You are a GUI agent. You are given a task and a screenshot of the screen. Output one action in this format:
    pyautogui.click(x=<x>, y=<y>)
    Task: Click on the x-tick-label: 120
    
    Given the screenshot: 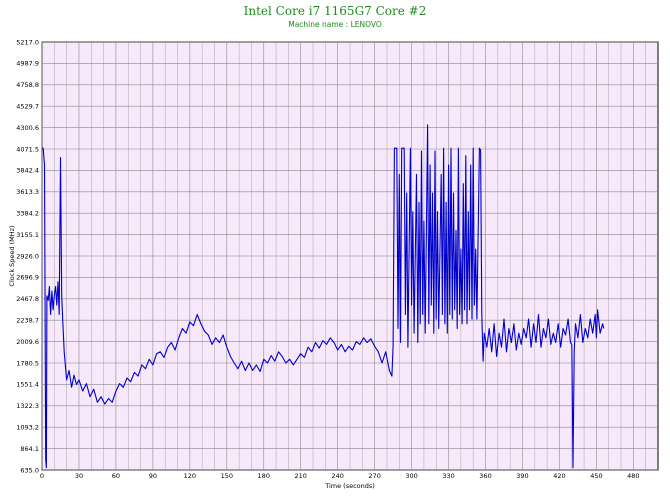 What is the action you would take?
    pyautogui.click(x=190, y=476)
    